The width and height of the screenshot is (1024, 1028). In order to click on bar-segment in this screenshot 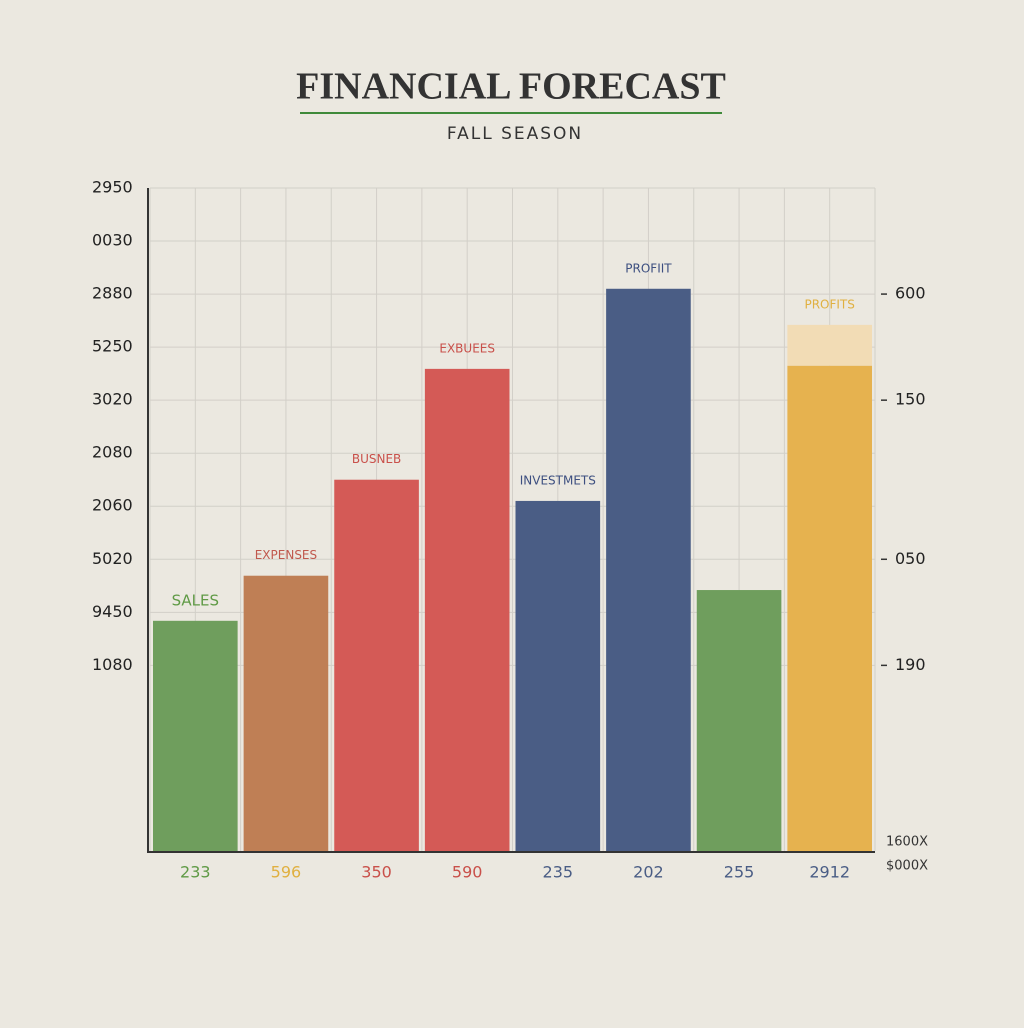, I will do `click(829, 345)`.